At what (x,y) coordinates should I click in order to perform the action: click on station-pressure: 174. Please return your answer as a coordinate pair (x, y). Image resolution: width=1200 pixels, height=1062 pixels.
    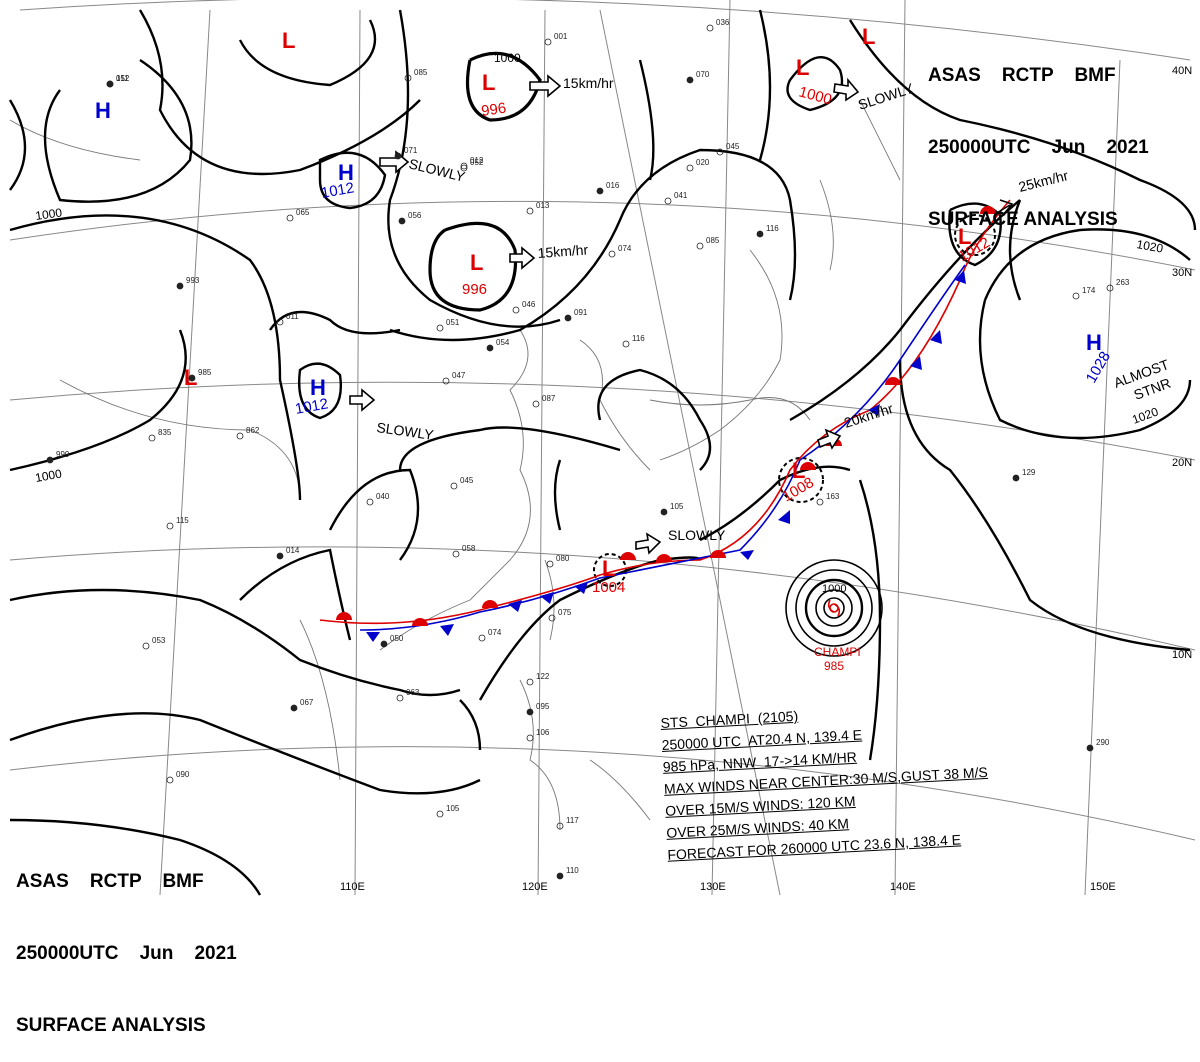
    Looking at the image, I should click on (1089, 290).